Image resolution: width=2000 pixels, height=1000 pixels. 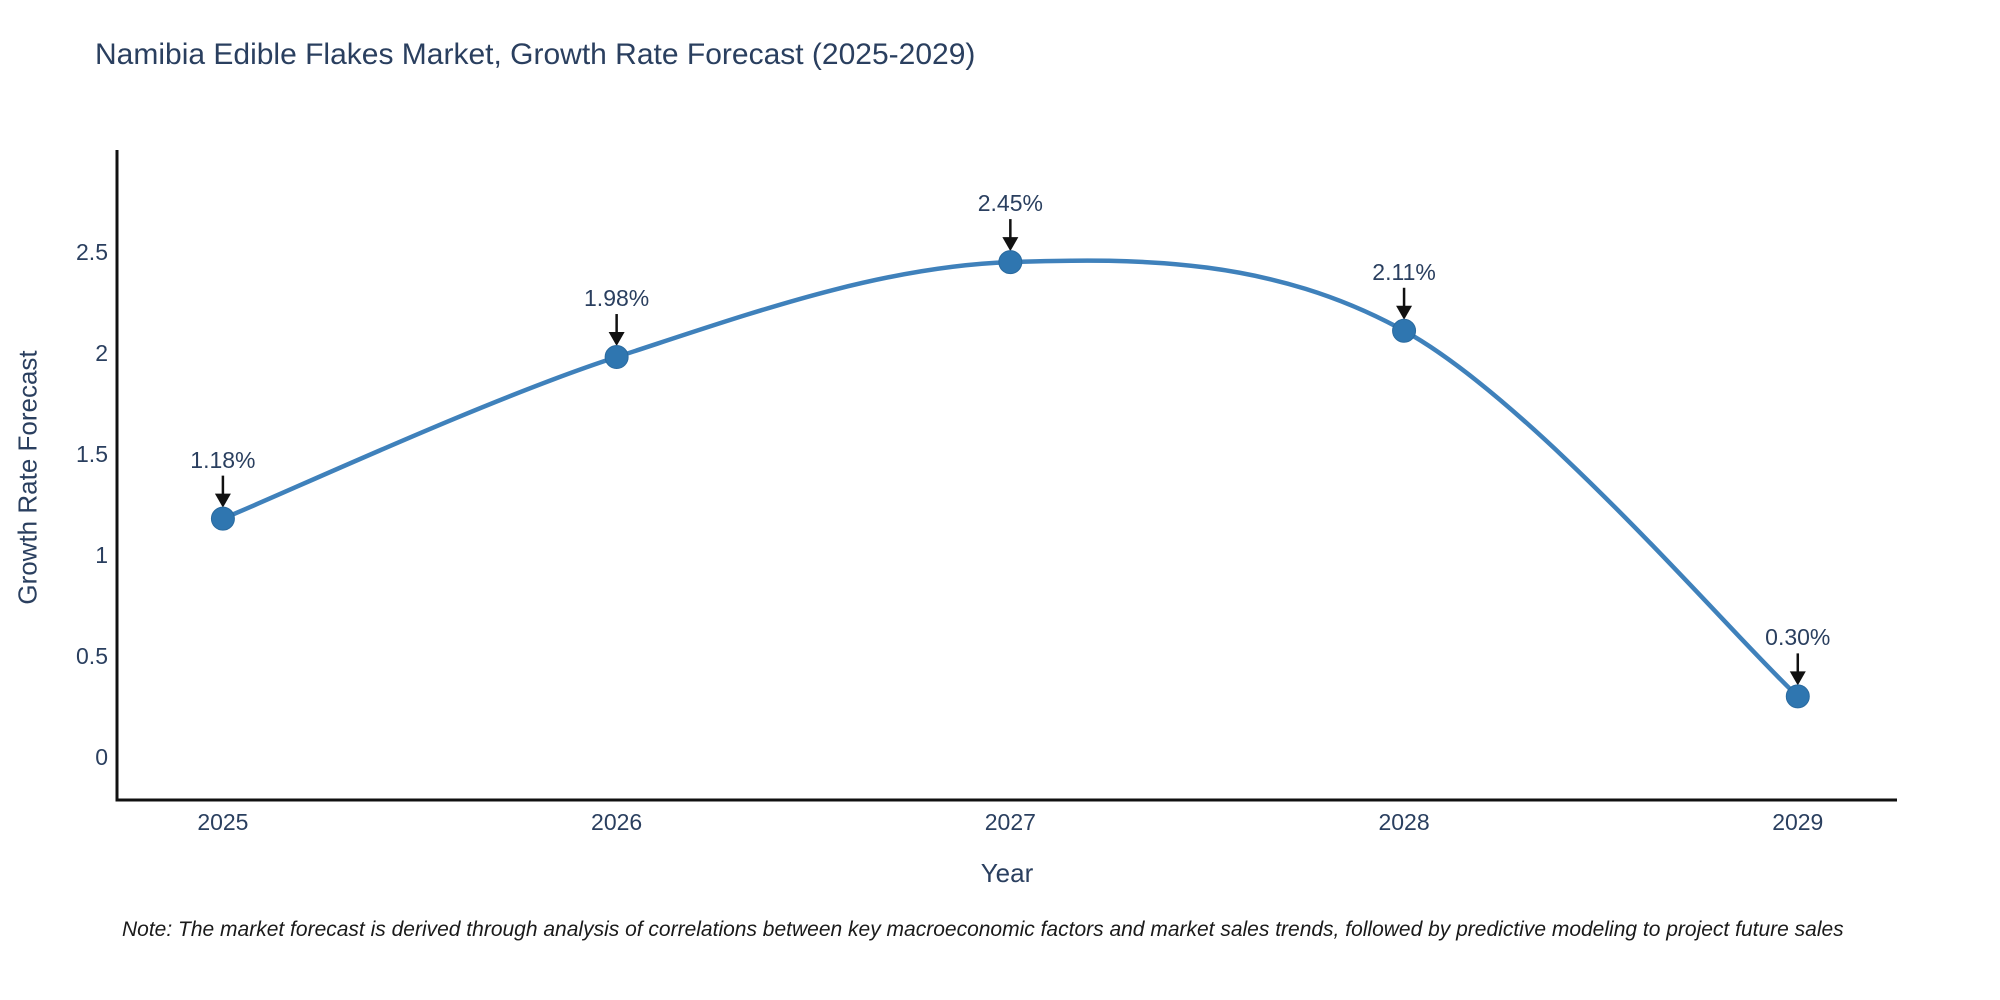 What do you see at coordinates (101, 352) in the screenshot?
I see `y-tick-label: 2` at bounding box center [101, 352].